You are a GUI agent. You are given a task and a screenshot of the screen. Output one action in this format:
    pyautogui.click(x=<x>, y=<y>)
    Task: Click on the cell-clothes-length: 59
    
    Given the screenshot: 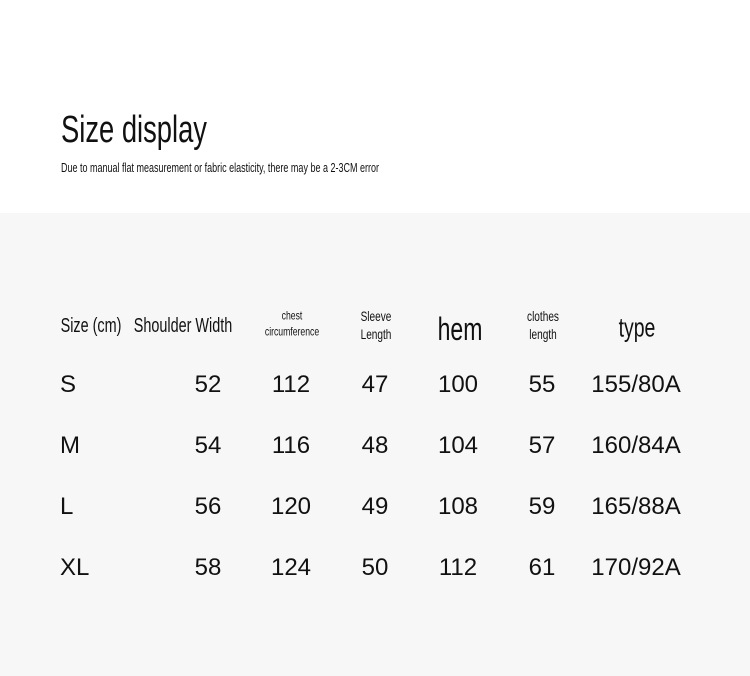 What is the action you would take?
    pyautogui.click(x=542, y=506)
    